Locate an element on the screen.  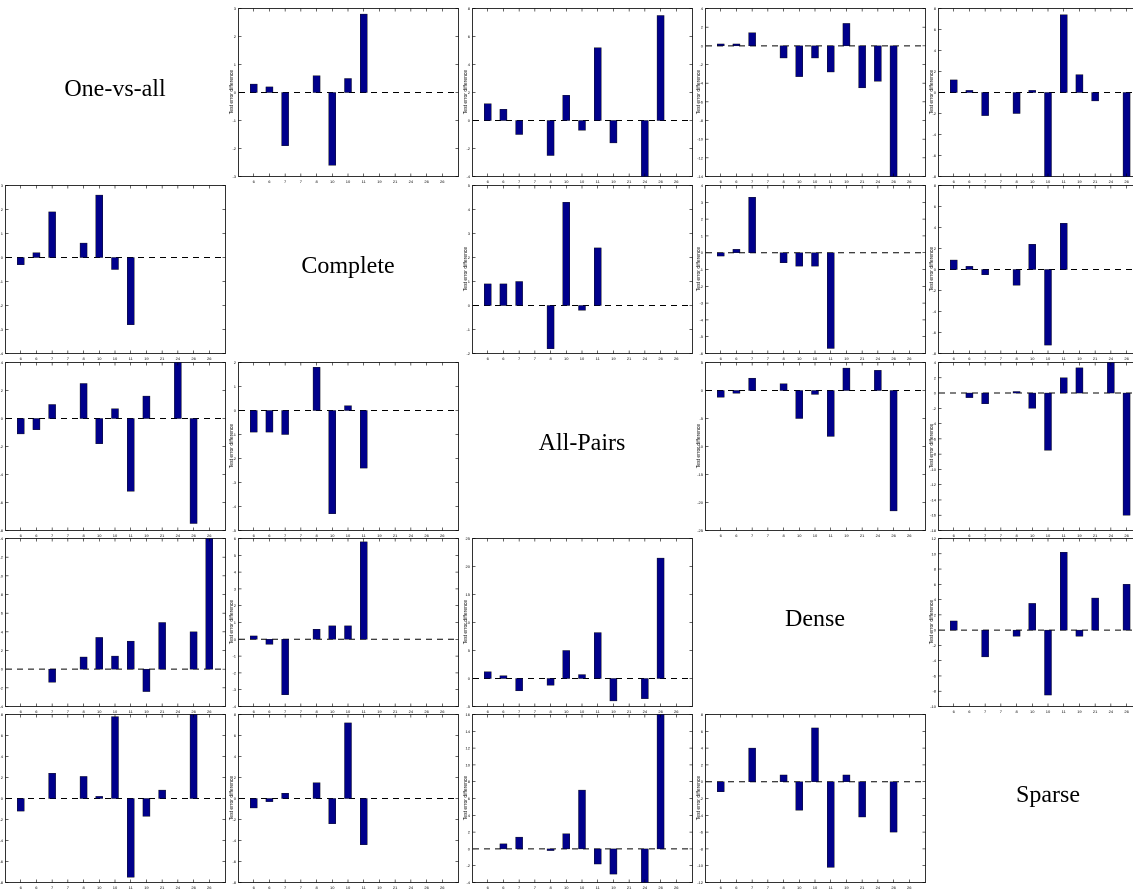
y-tick-label: 4 is located at coordinates (2, 756).